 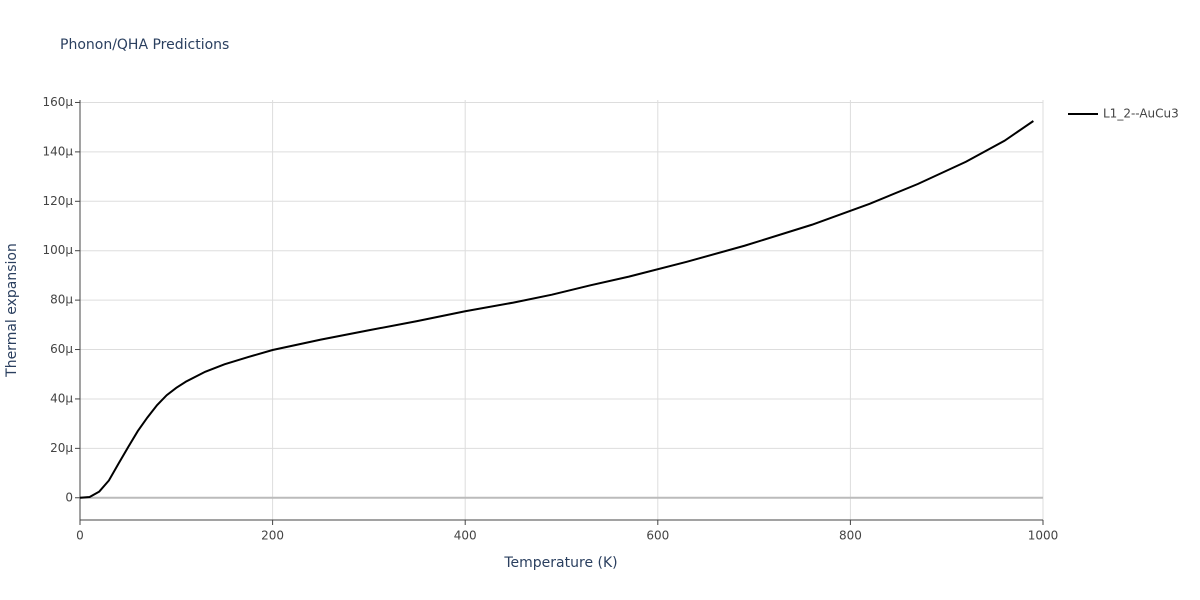 What do you see at coordinates (69, 497) in the screenshot?
I see `y-tick-label: 0` at bounding box center [69, 497].